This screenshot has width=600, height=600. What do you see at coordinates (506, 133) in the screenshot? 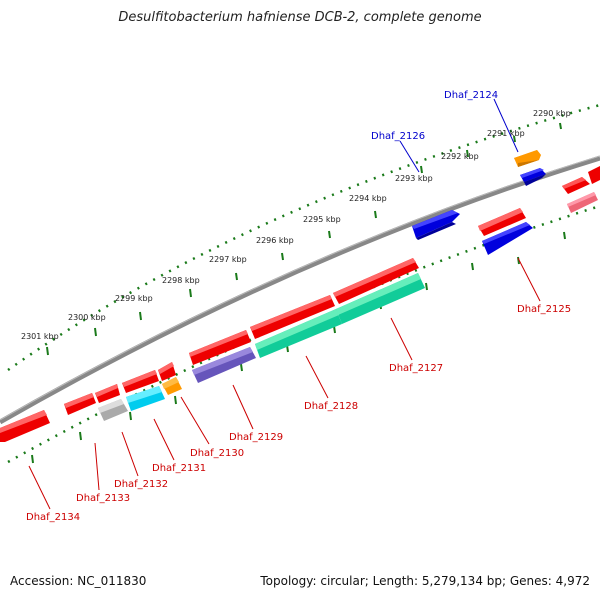
I see `tick-label-2291: 2291 kbp` at bounding box center [506, 133].